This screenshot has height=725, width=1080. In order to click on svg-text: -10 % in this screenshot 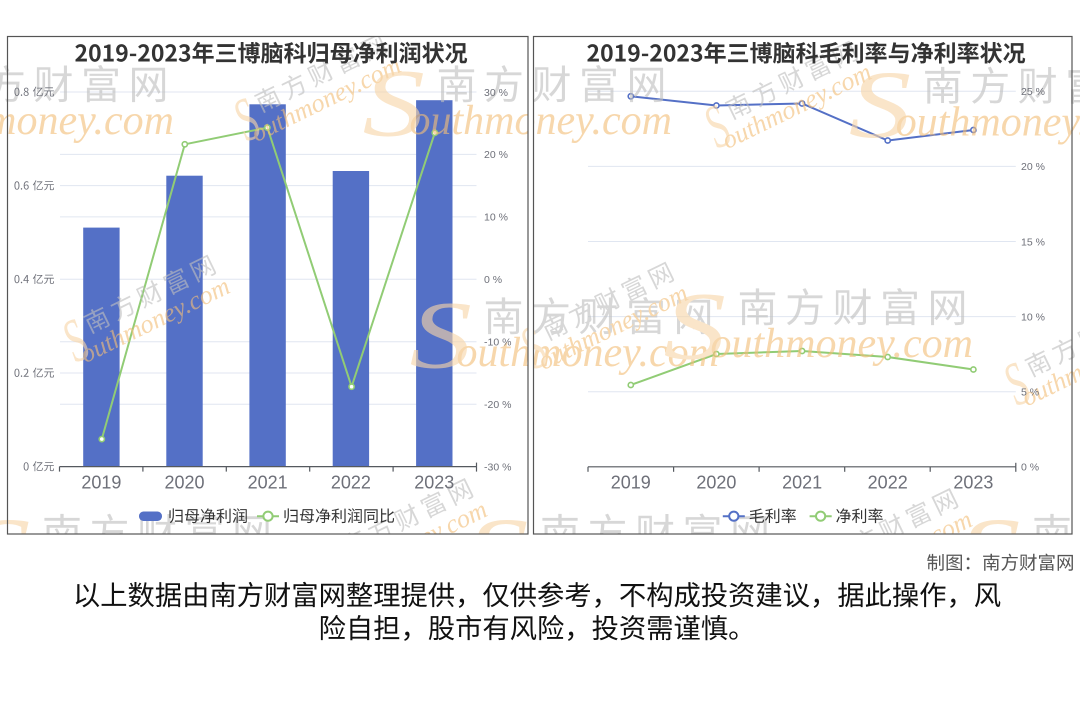, I will do `click(497, 343)`.